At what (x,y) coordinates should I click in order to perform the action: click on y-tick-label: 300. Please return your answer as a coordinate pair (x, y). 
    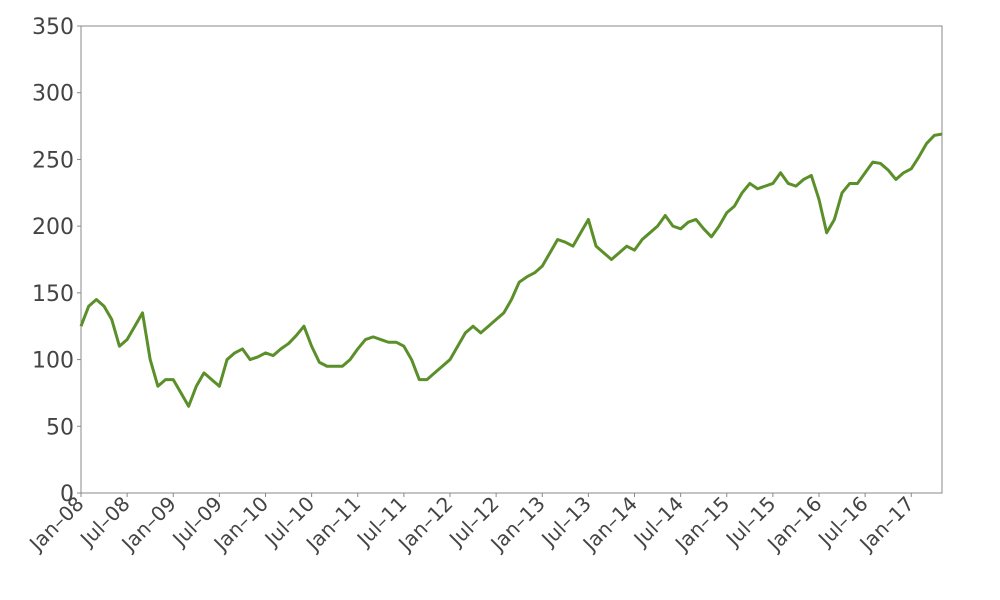
    Looking at the image, I should click on (53, 94).